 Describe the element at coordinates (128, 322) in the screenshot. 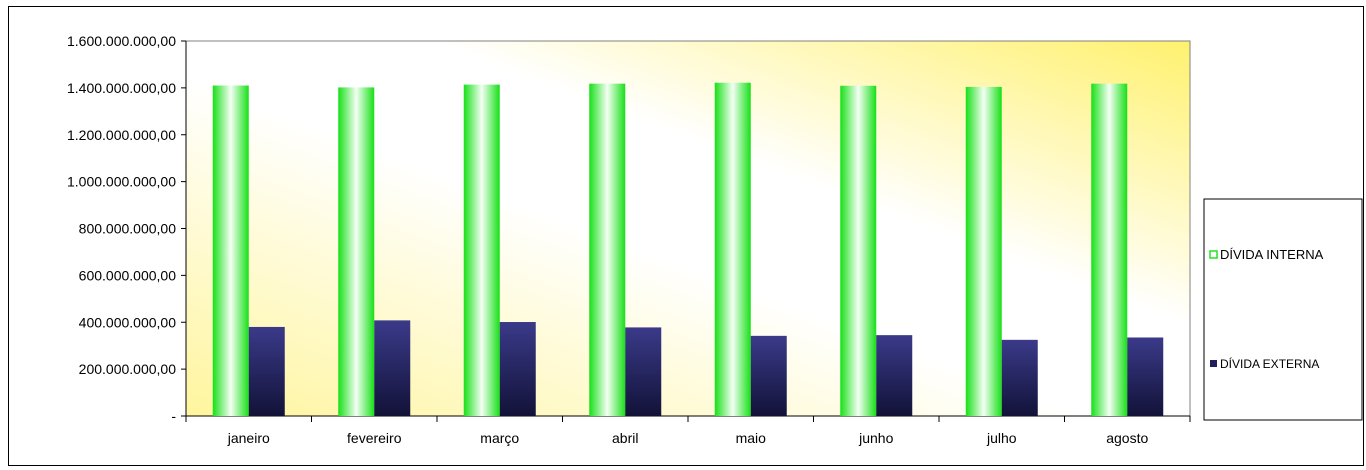

I see `y-tick-label: 400.000.000,00` at that location.